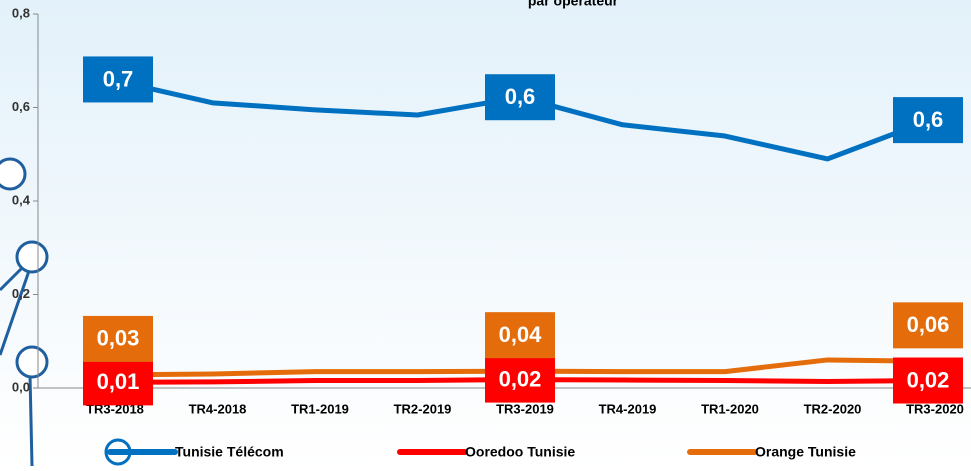 The height and width of the screenshot is (471, 971). Describe the element at coordinates (520, 452) in the screenshot. I see `legend-label: Ooredoo Tunisie` at that location.